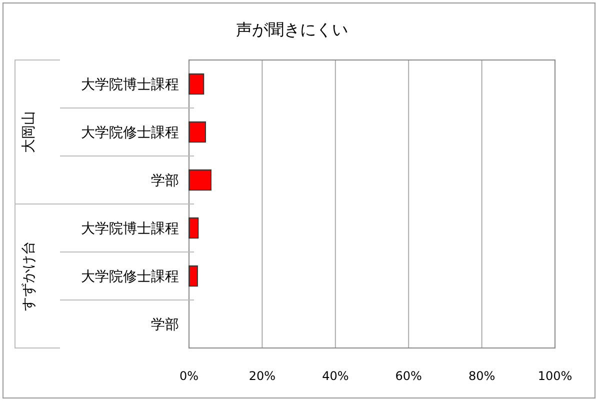 This screenshot has width=600, height=403. Describe the element at coordinates (482, 376) in the screenshot. I see `x-tick-label: 80%` at that location.